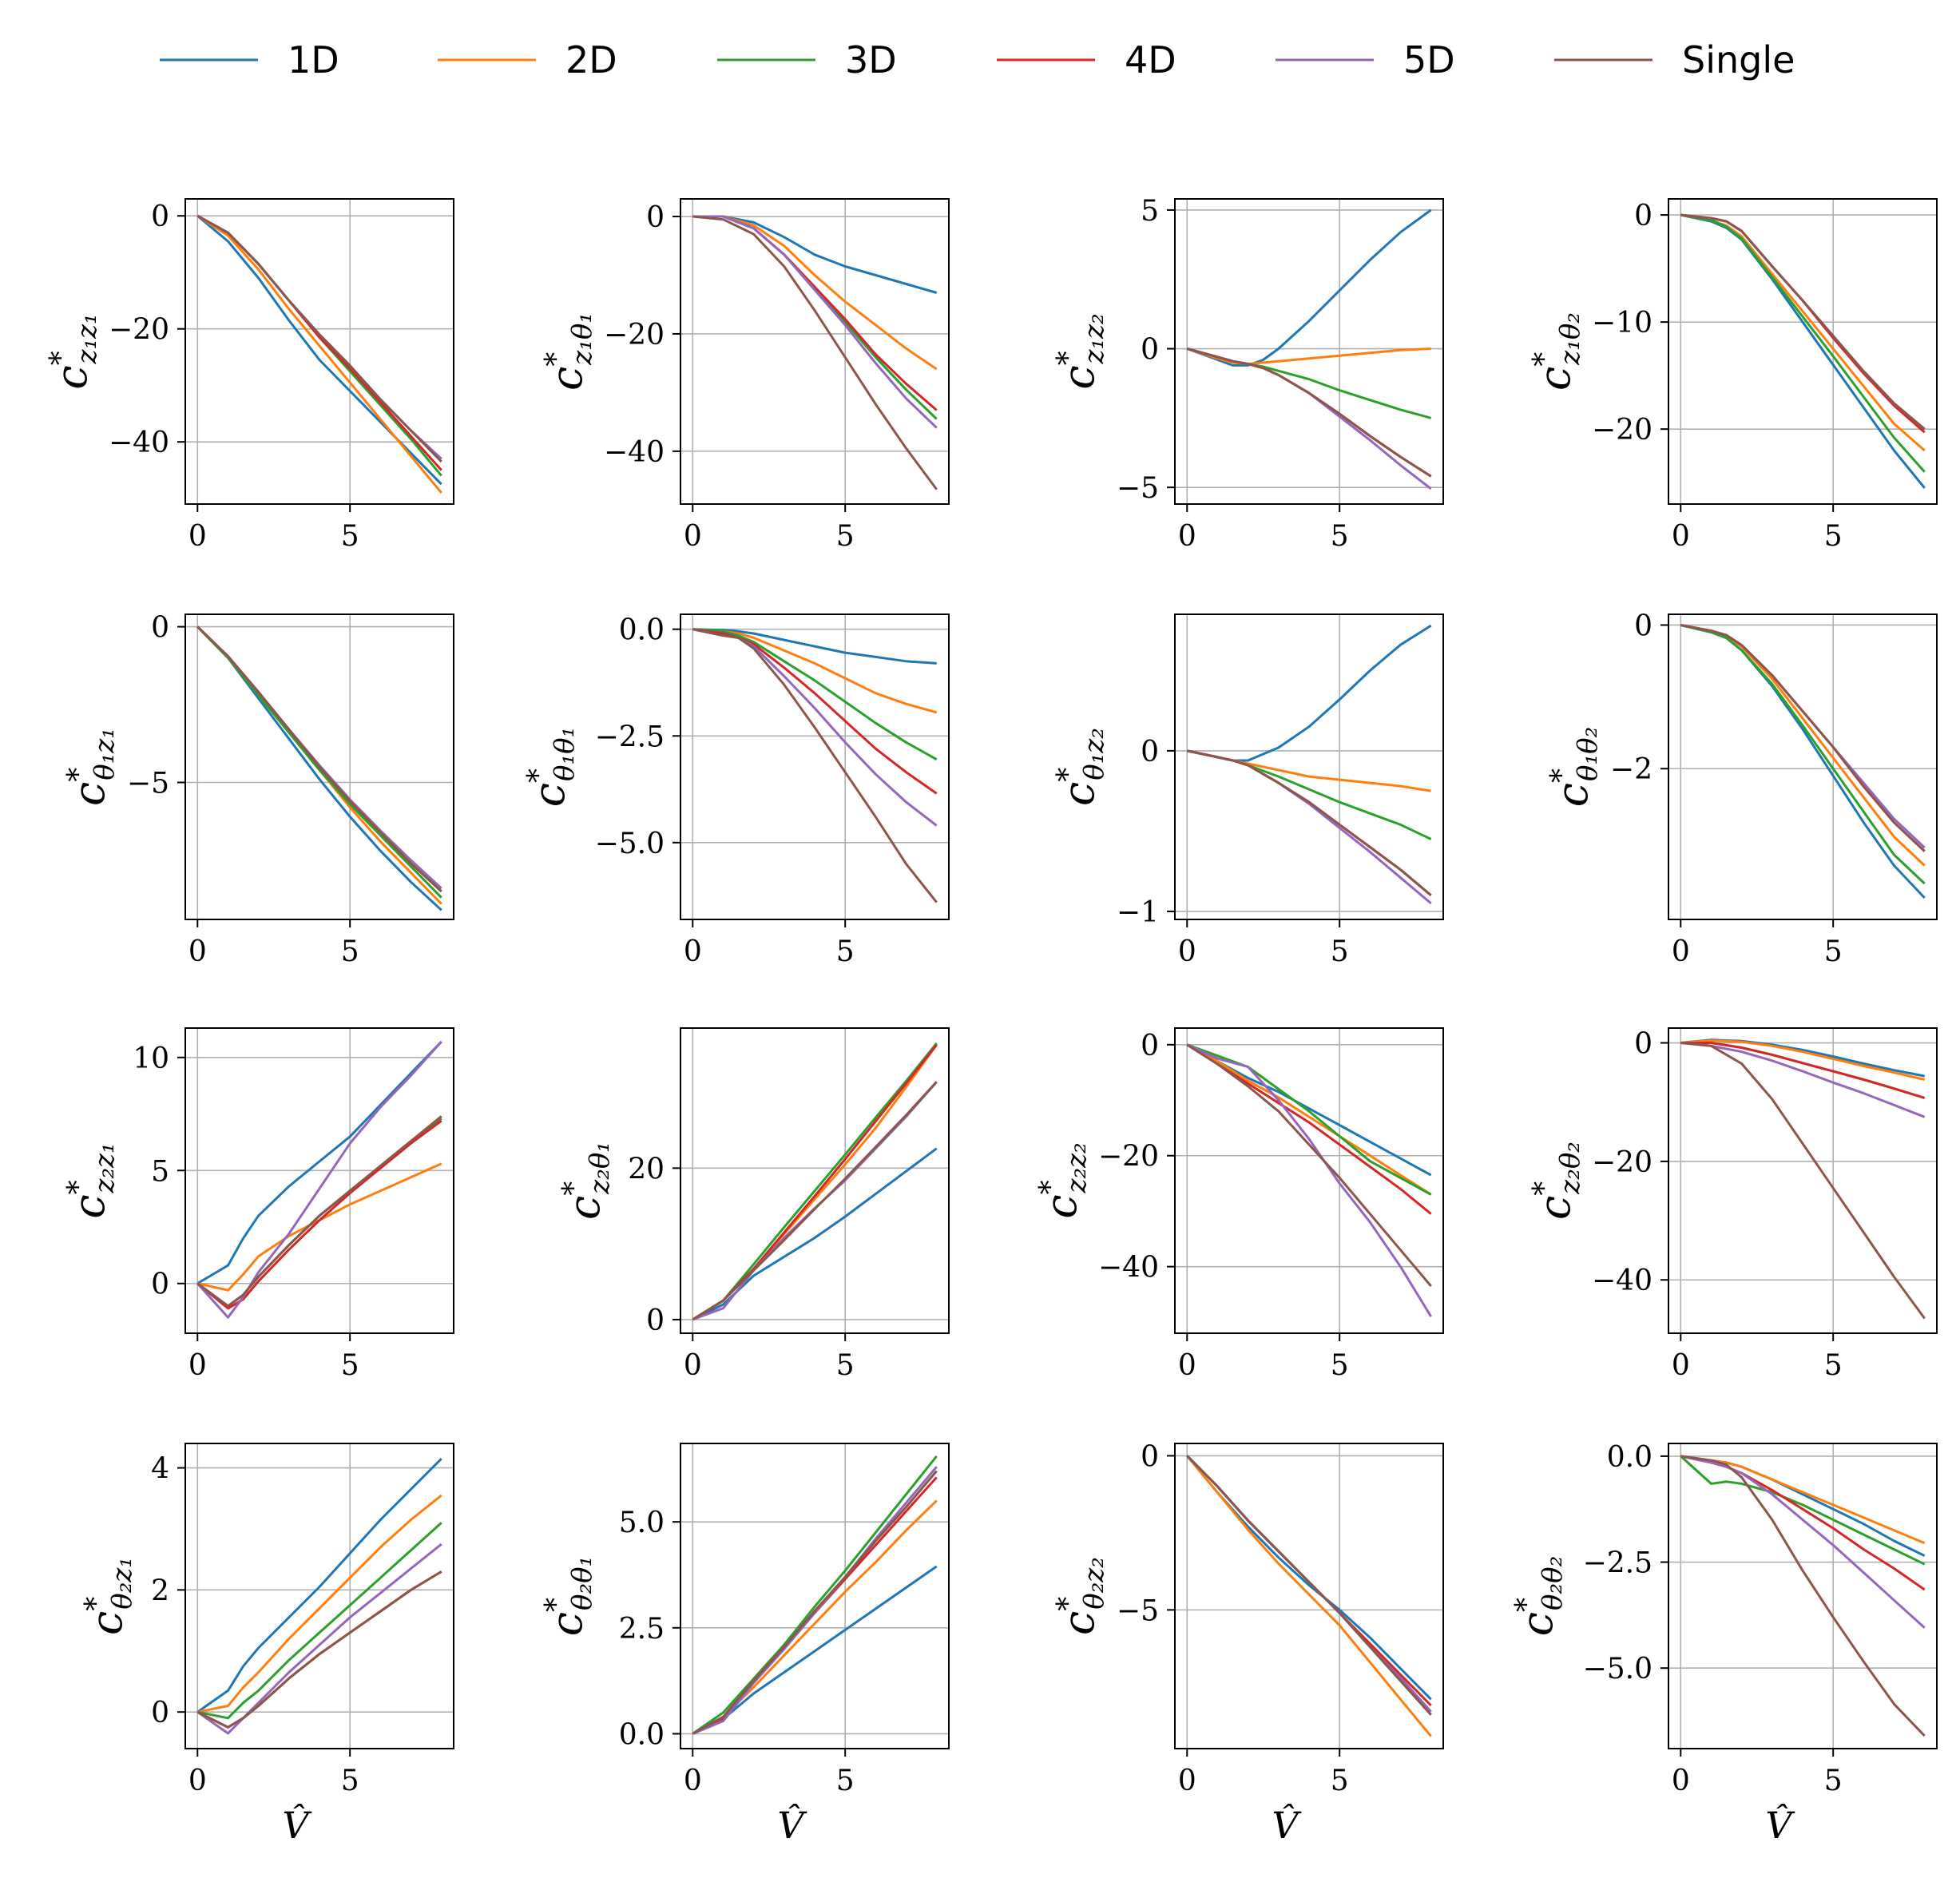  I want to click on subplot-3-1: 0 5 10 5 0 c*z₂z₁, so click(258, 1204).